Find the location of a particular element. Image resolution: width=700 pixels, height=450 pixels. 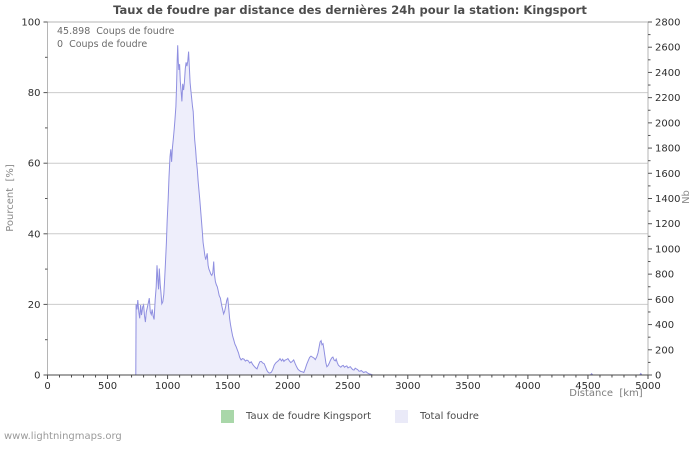

x-tick-label: 4500 is located at coordinates (587, 386).